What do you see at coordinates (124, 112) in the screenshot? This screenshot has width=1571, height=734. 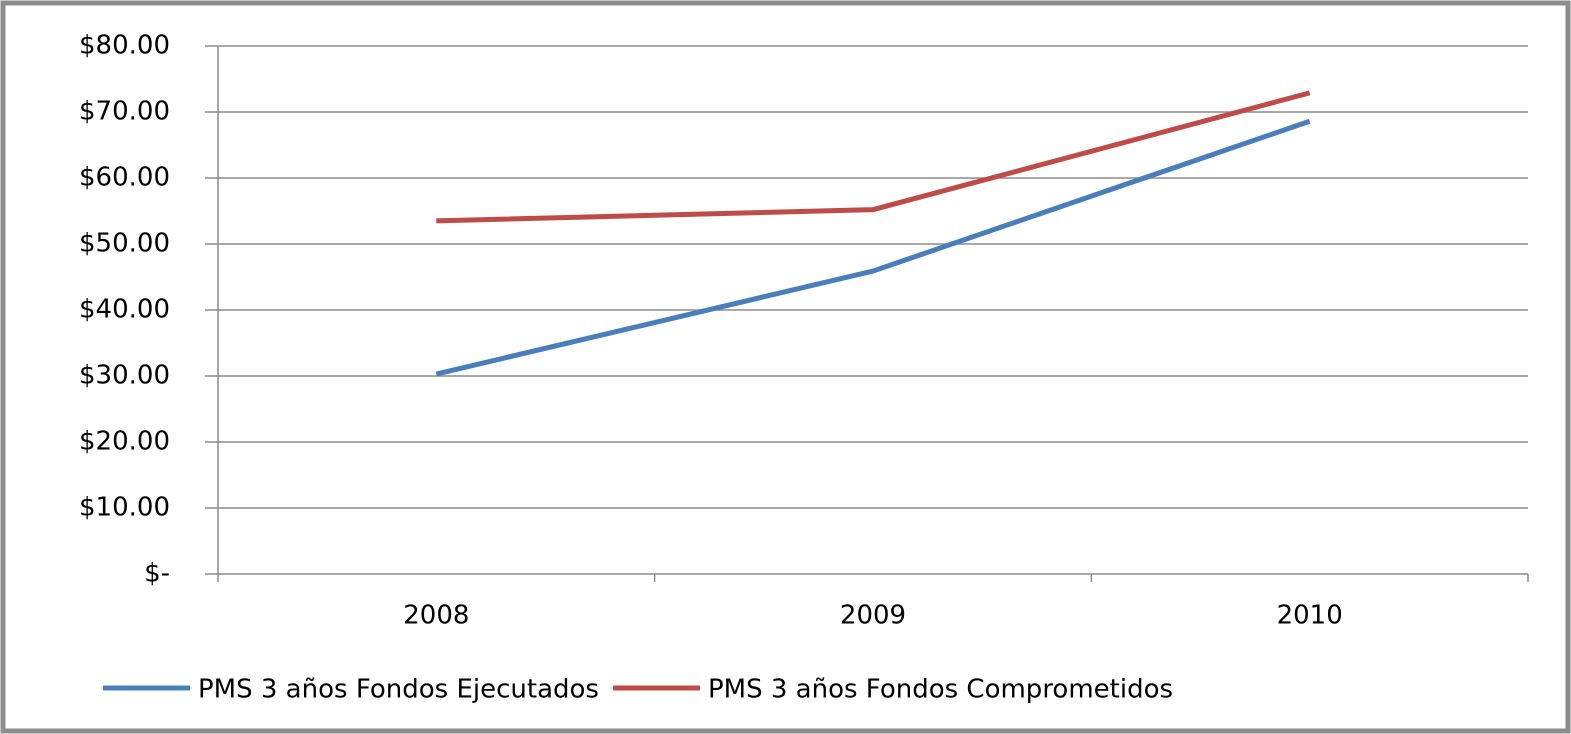 I see `y-tick-label: $70.00` at bounding box center [124, 112].